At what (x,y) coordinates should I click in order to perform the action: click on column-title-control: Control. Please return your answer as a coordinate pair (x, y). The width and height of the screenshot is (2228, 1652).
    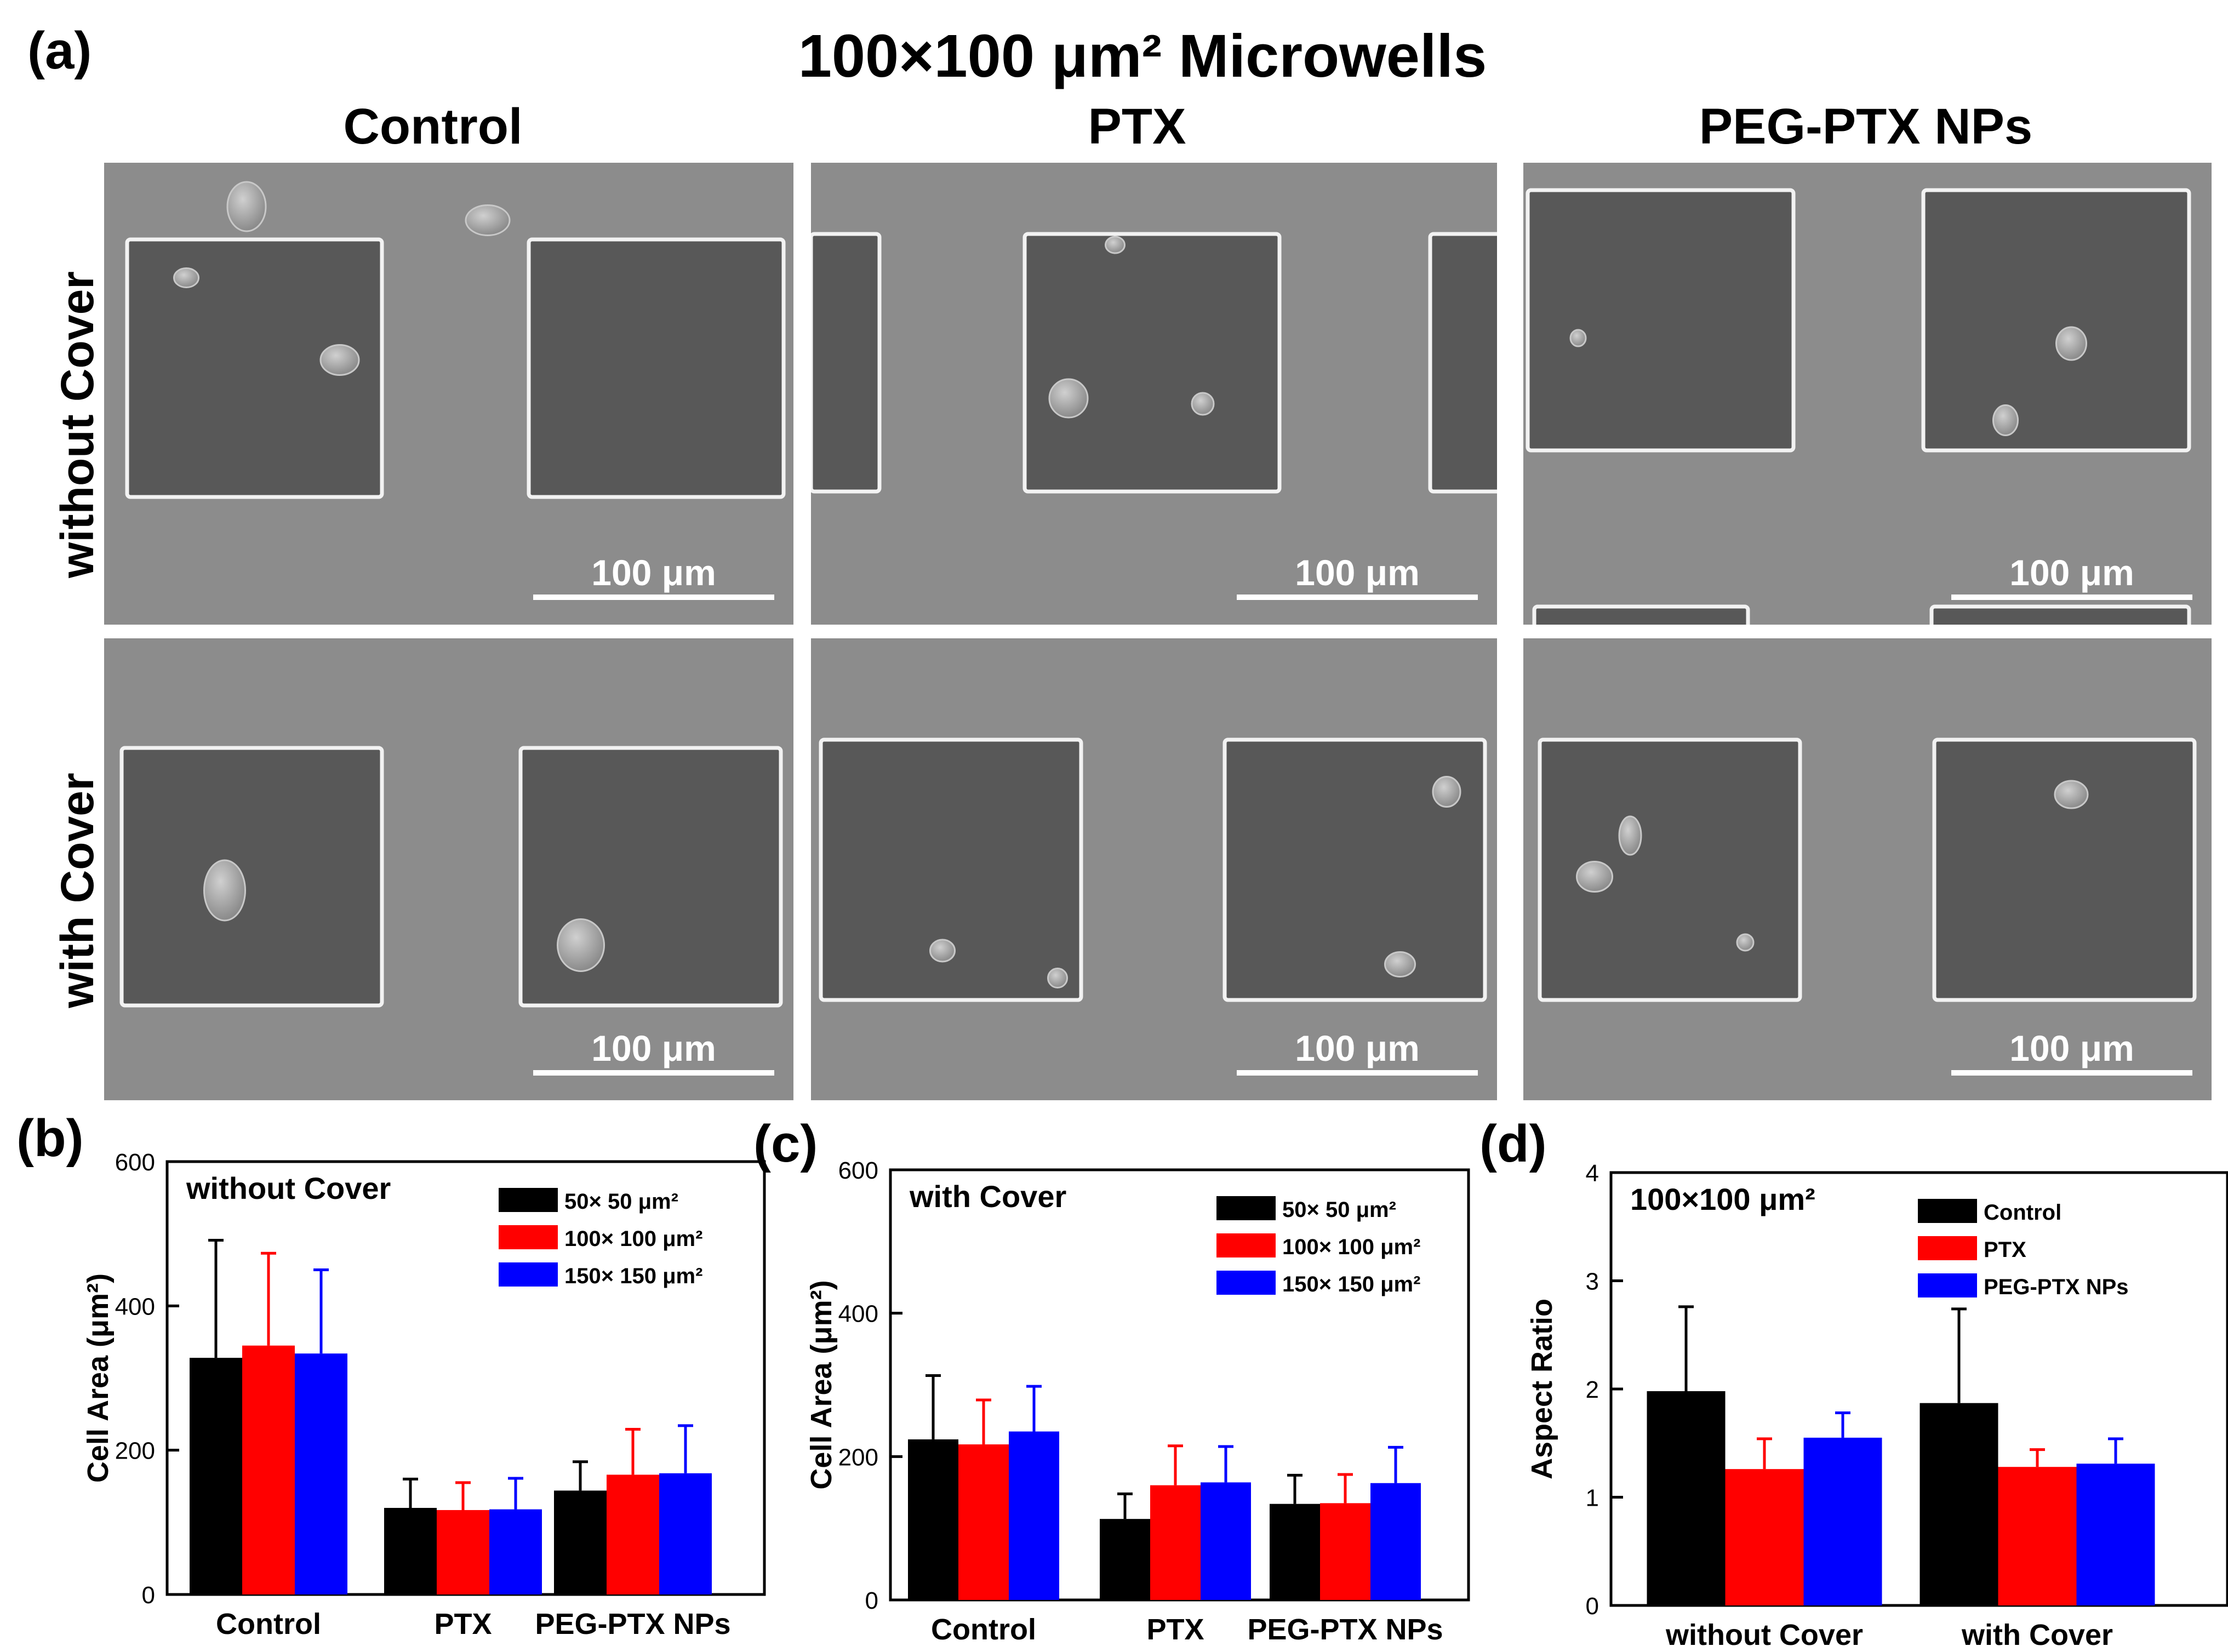
    Looking at the image, I should click on (433, 127).